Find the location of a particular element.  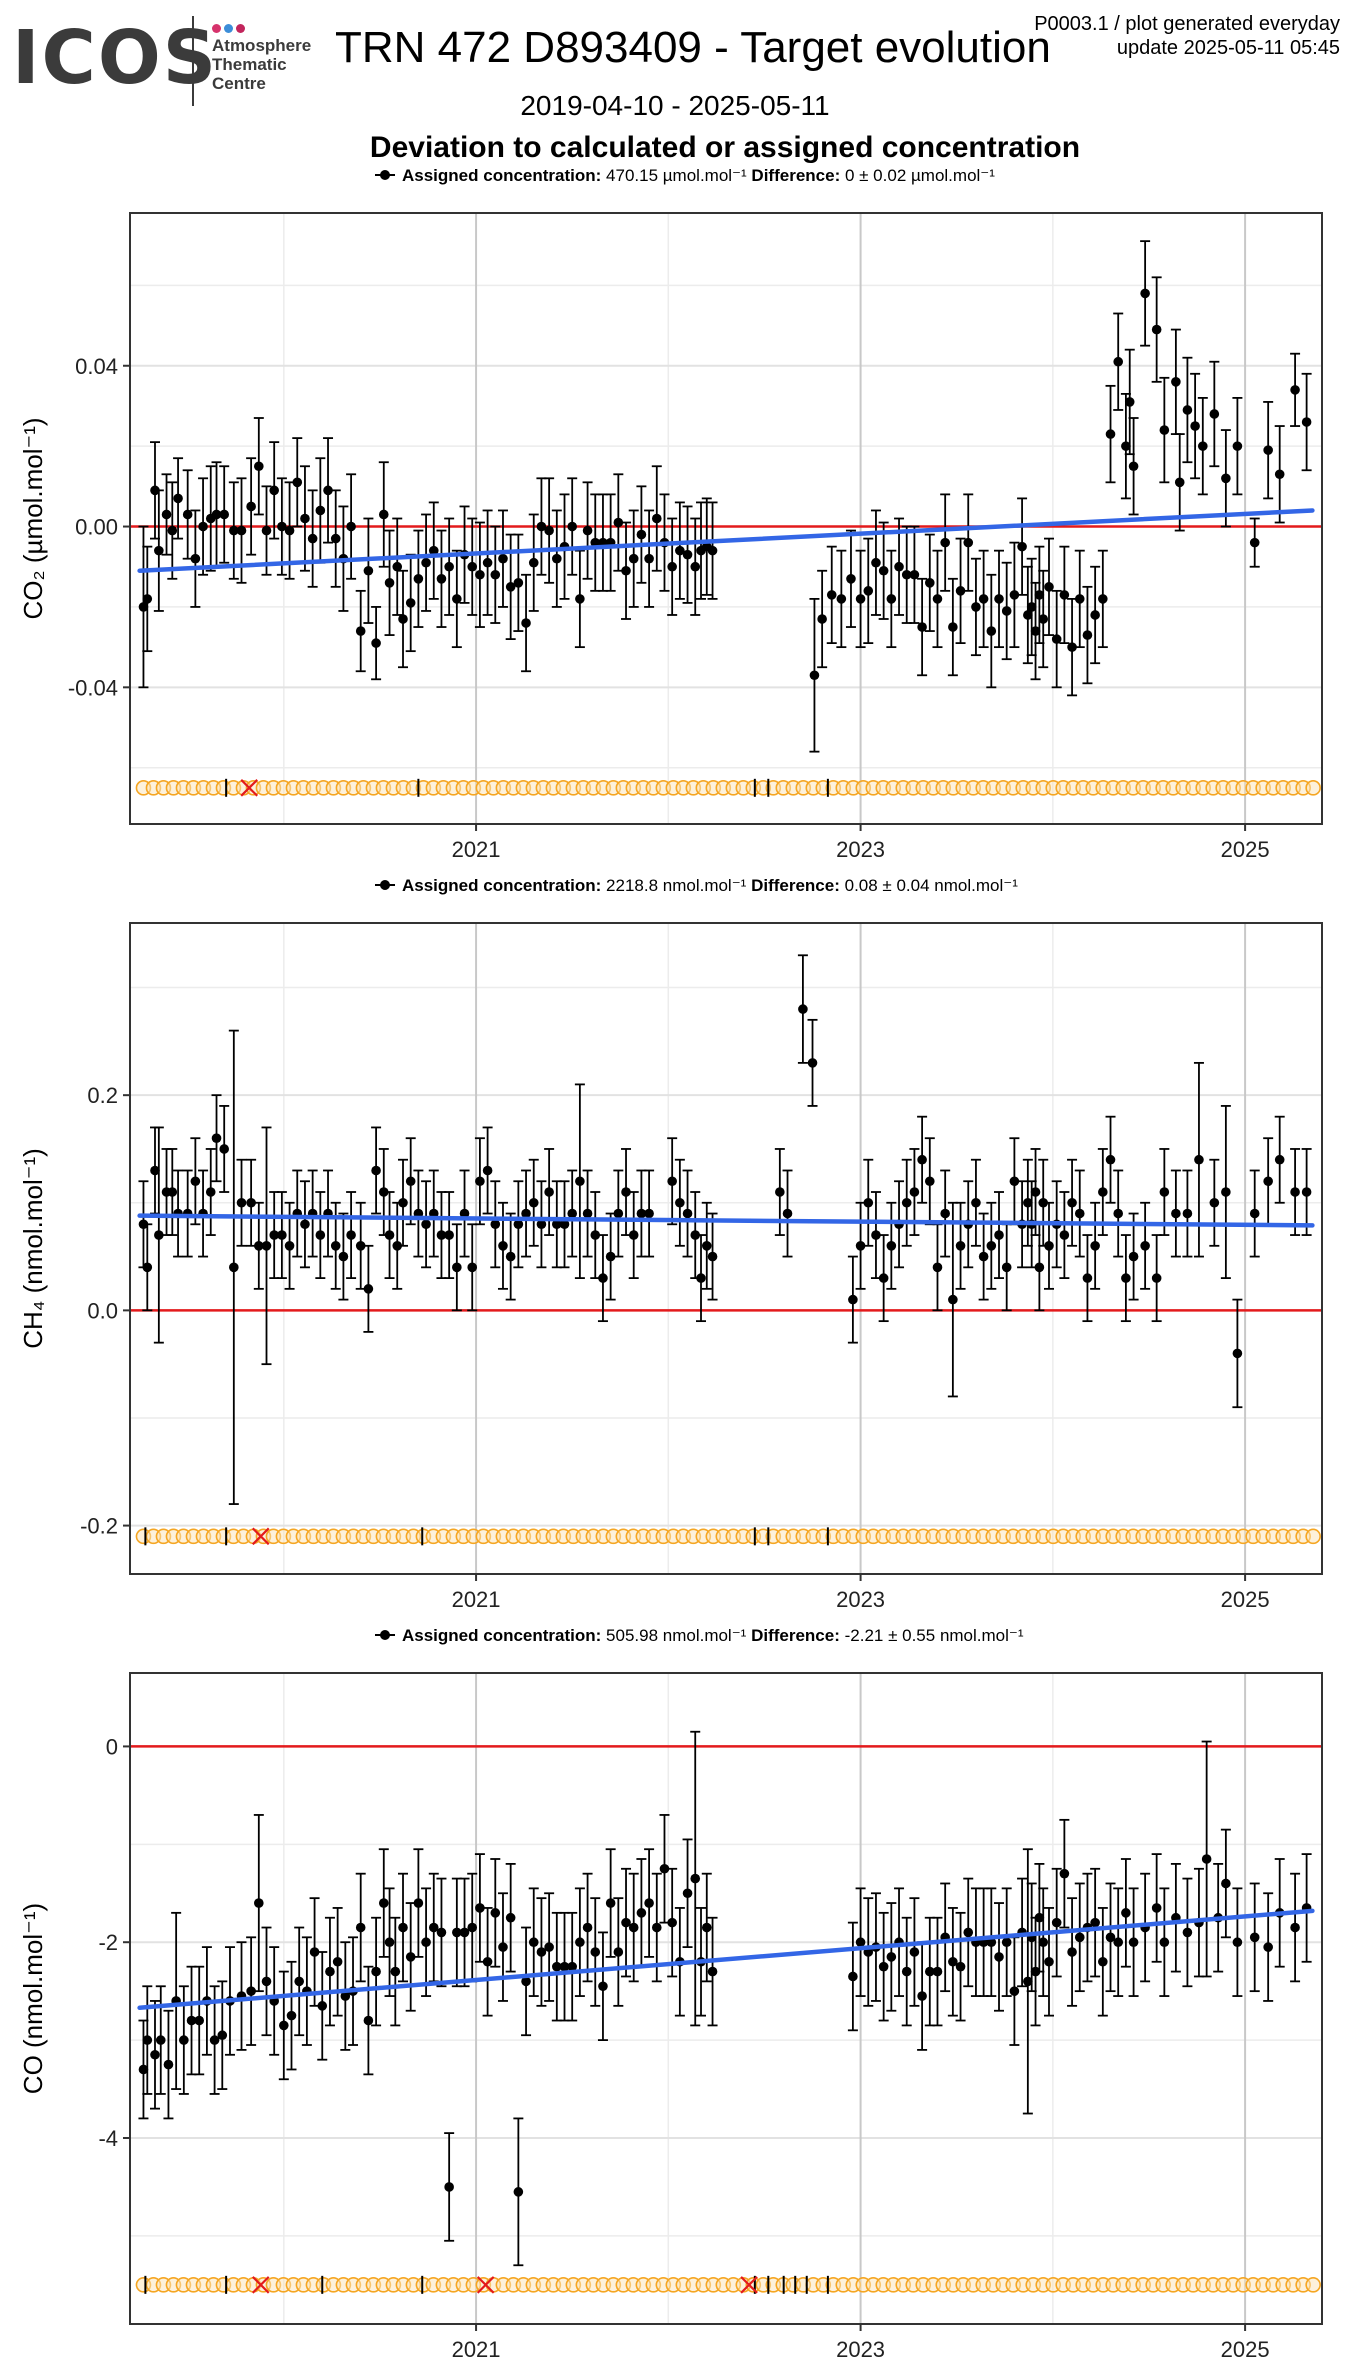

legend-assigned-value: 470.15 µmol.mol⁻¹ is located at coordinates (678, 175).